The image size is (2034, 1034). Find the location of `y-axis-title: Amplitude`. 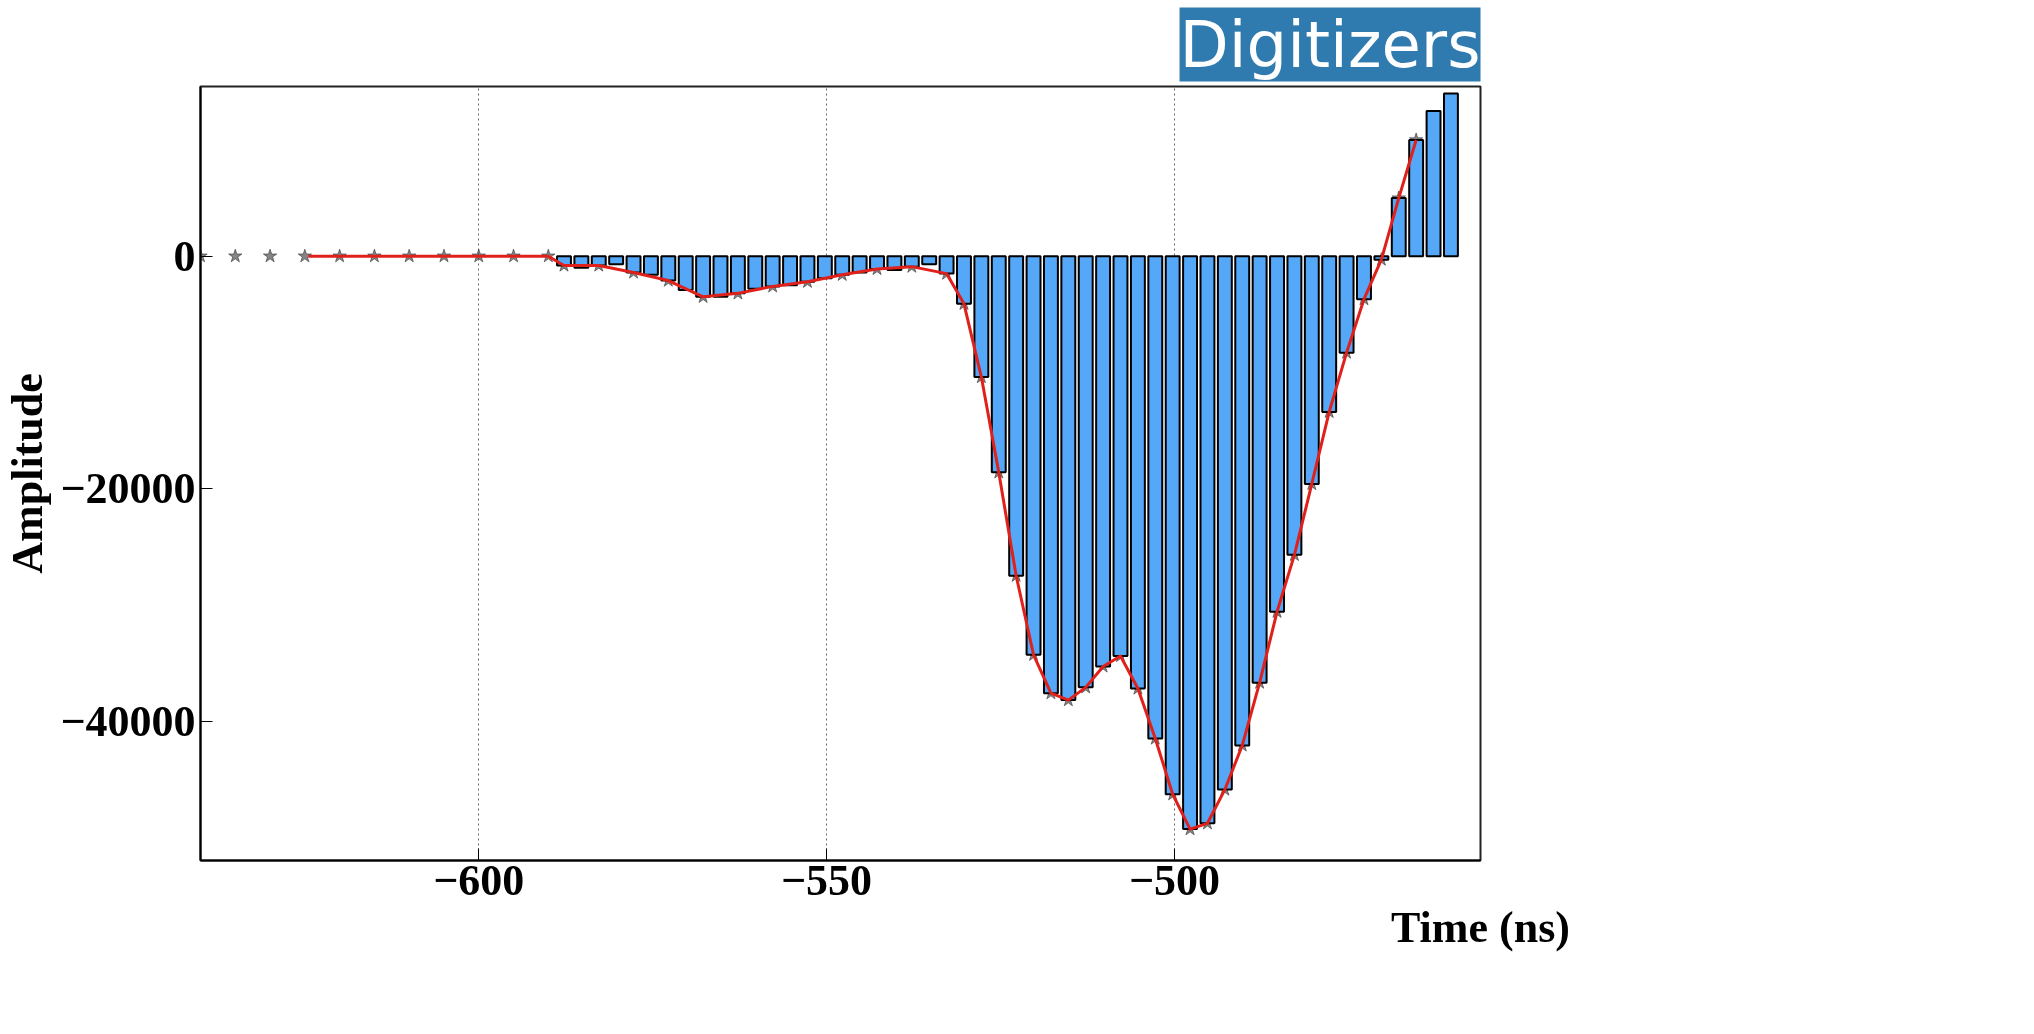

y-axis-title: Amplitude is located at coordinates (28, 473).